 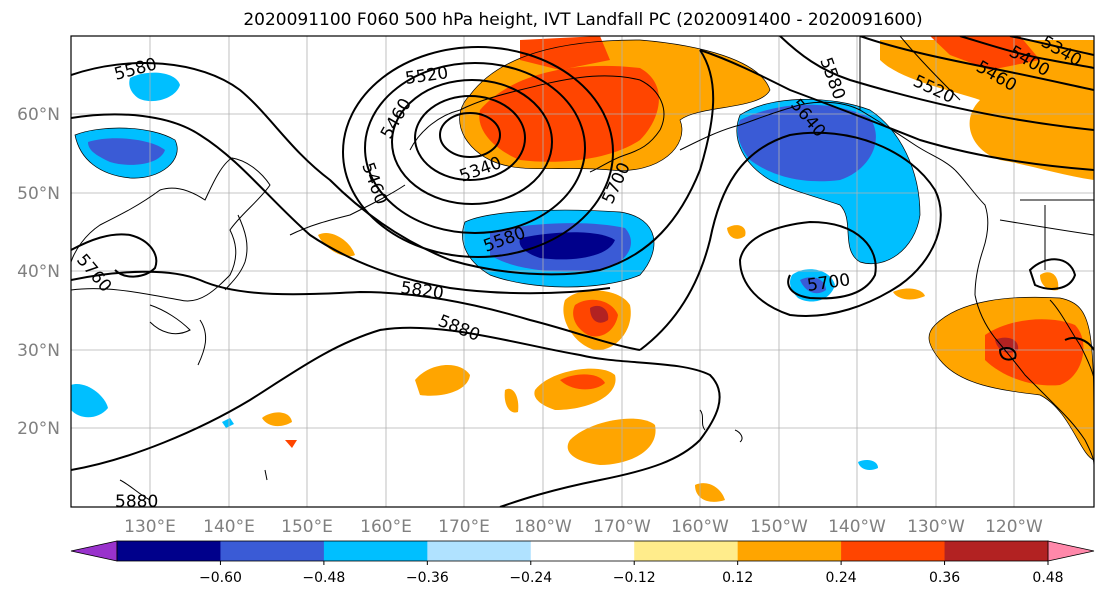 I want to click on lon-label: 140°E, so click(x=229, y=527).